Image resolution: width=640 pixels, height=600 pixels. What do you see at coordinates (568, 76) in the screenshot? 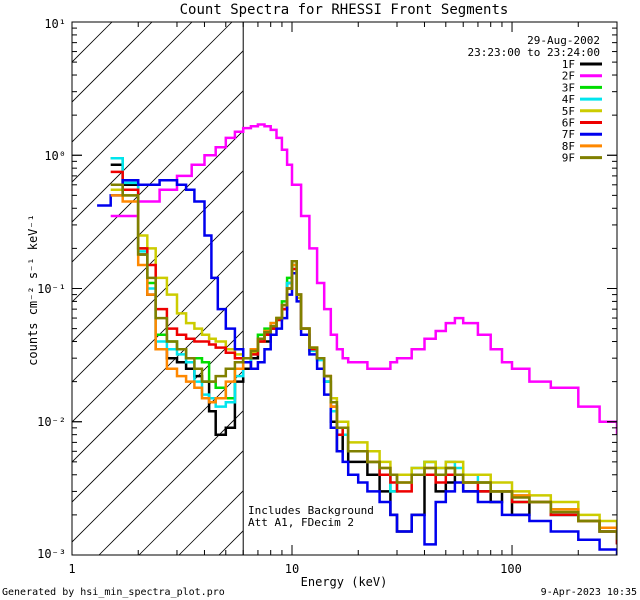
I see `legend-label-2f: 2F` at bounding box center [568, 76].